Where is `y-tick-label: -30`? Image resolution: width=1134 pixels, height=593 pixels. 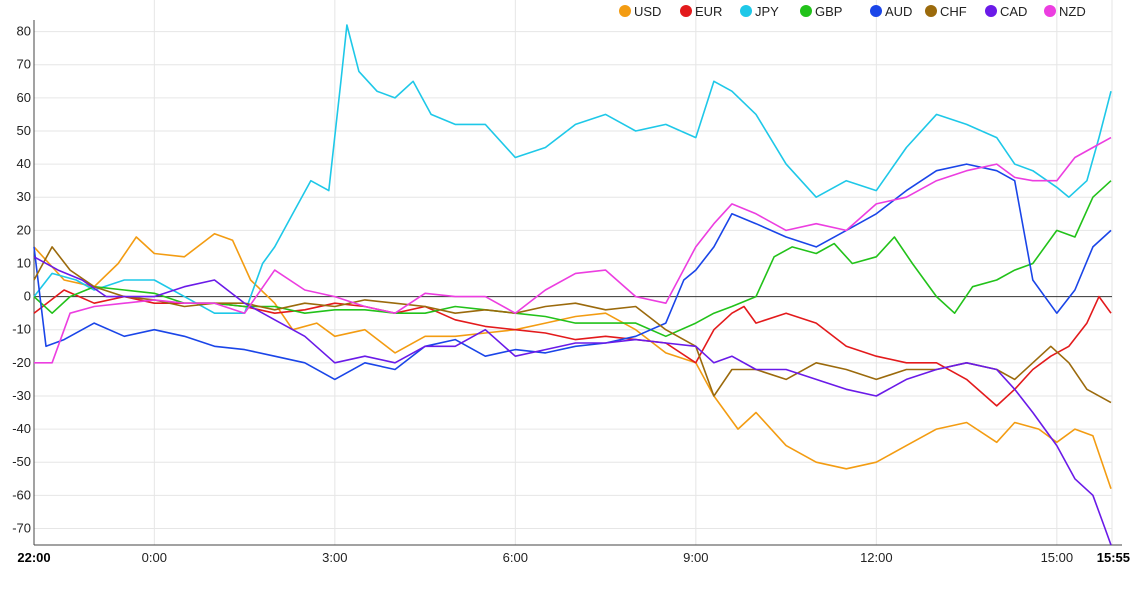
y-tick-label: -30 is located at coordinates (21, 395).